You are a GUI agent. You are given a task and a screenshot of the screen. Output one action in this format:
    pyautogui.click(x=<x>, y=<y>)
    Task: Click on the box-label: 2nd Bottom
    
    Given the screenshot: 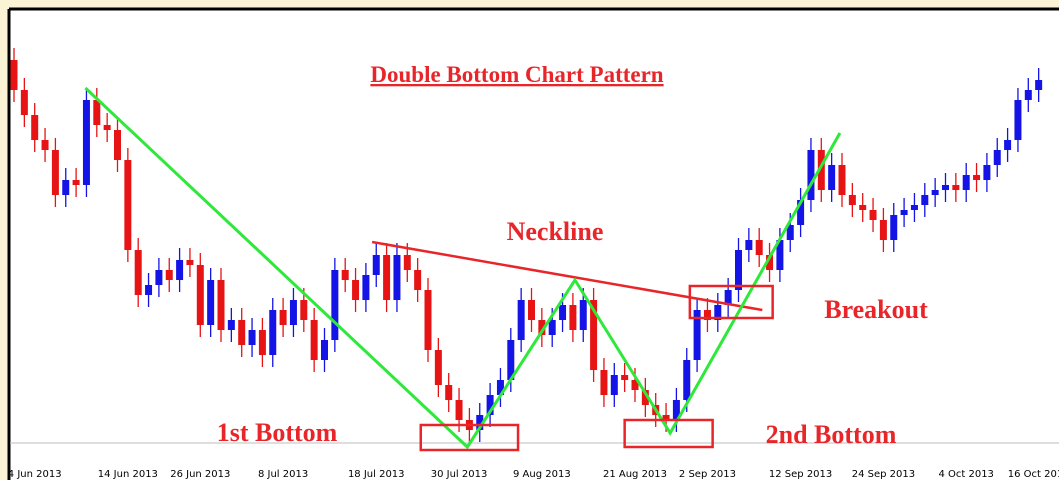 What is the action you would take?
    pyautogui.click(x=831, y=434)
    